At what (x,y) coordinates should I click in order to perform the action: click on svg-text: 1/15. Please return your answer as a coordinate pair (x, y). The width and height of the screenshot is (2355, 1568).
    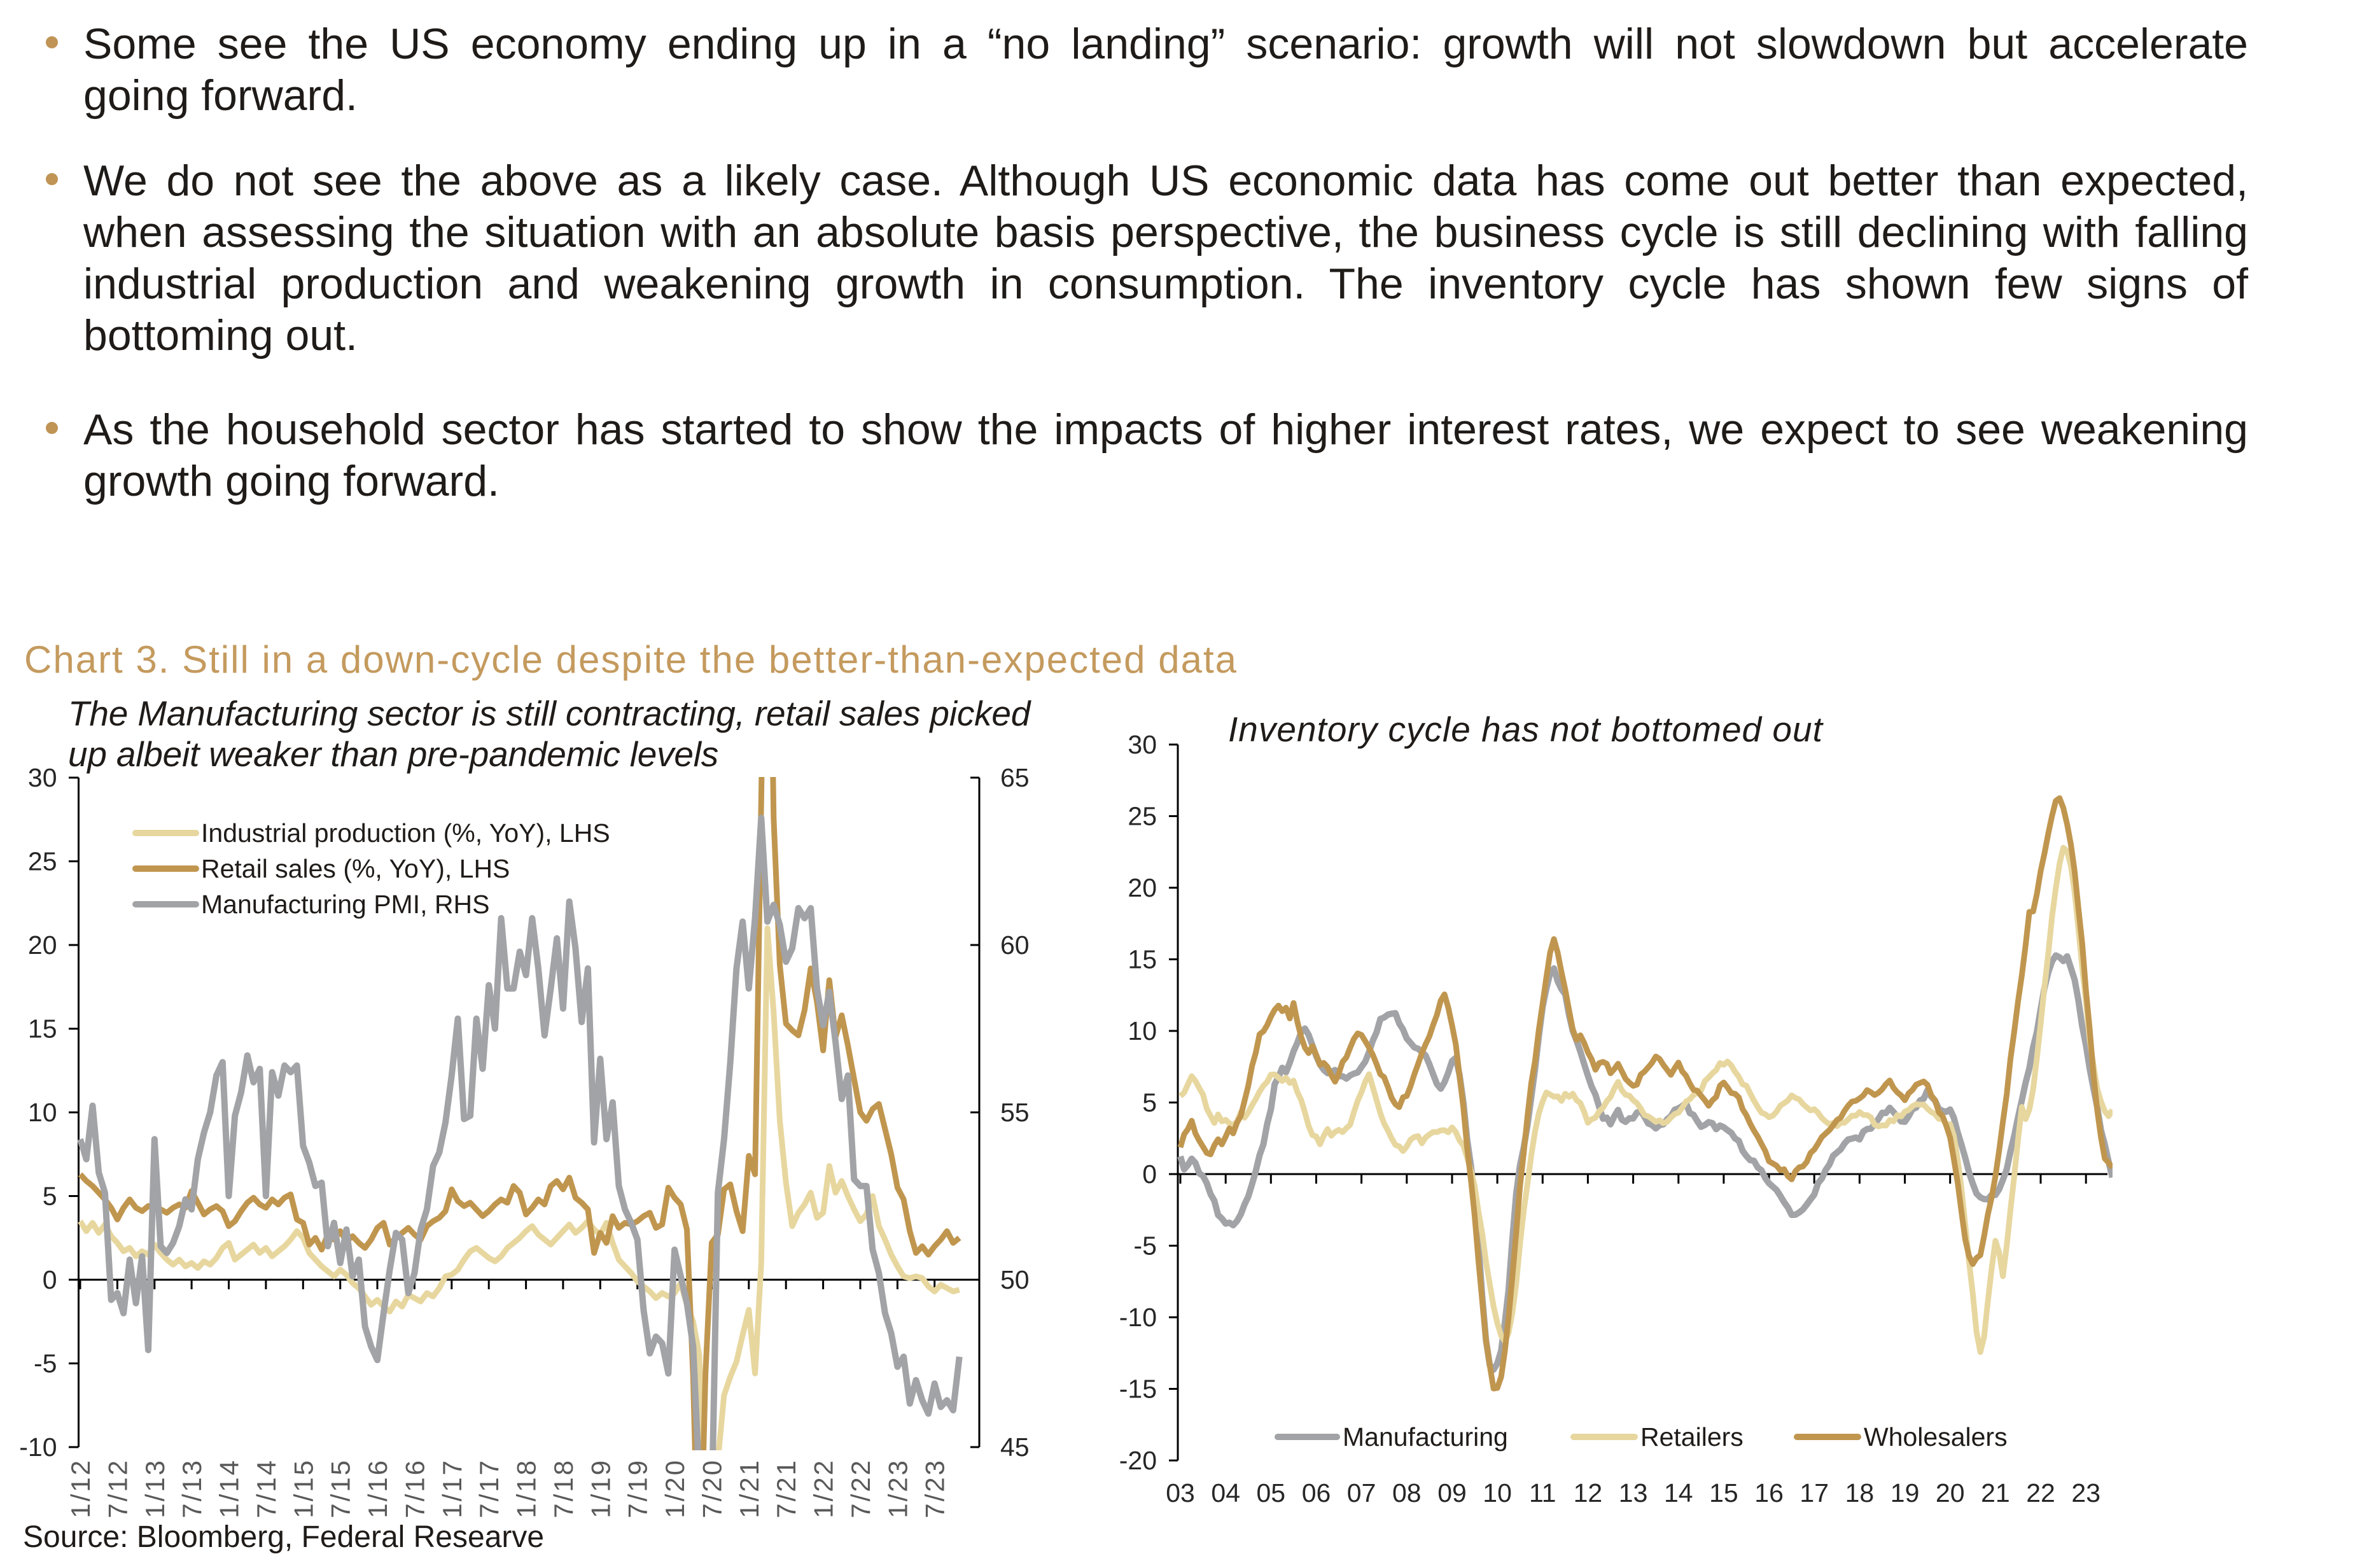
    Looking at the image, I should click on (303, 1488).